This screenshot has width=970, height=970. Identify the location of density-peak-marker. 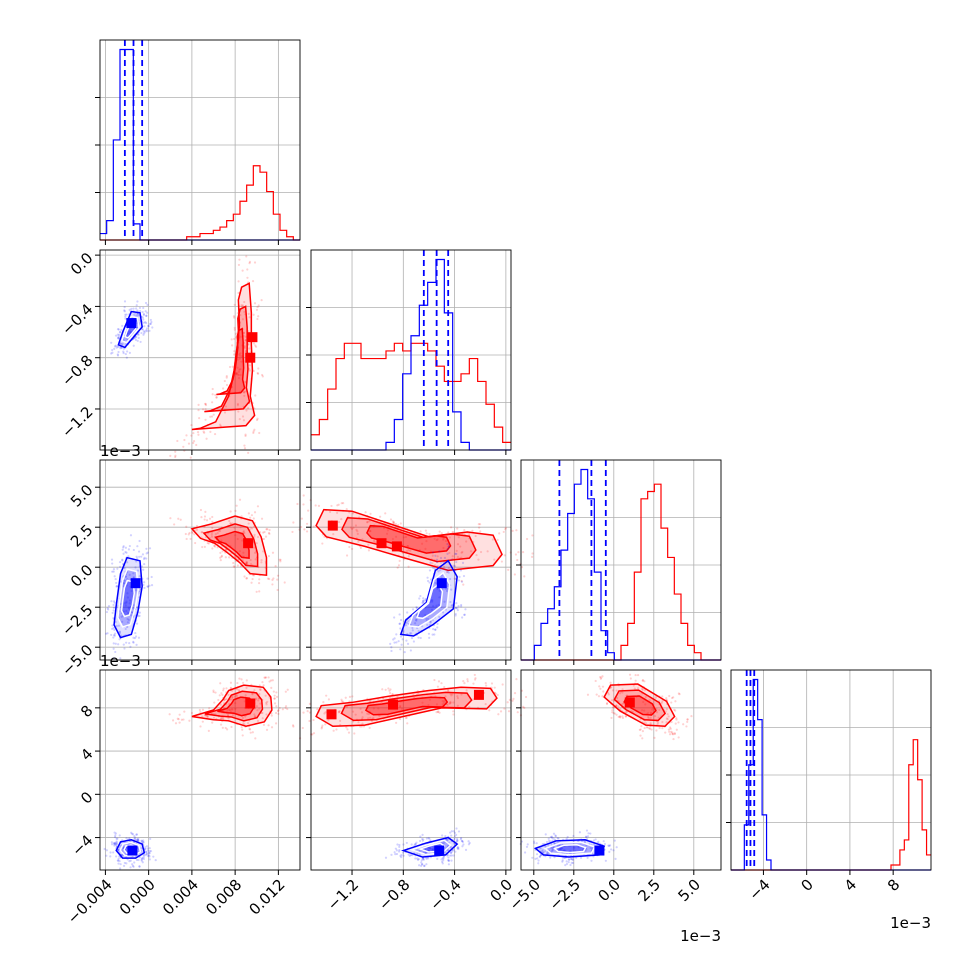
(248, 543).